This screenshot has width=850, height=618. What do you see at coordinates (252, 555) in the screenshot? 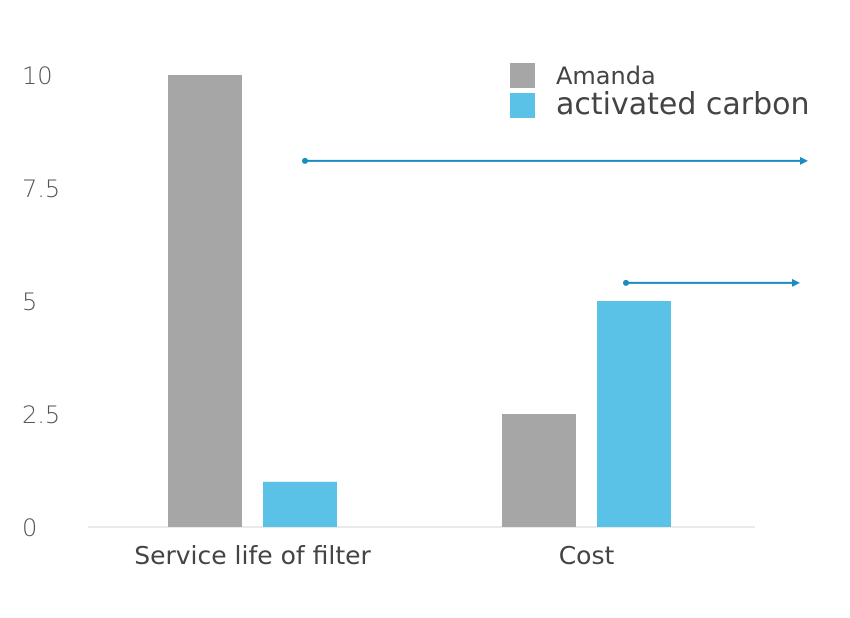
I see `x-category-label: Service life of filter` at bounding box center [252, 555].